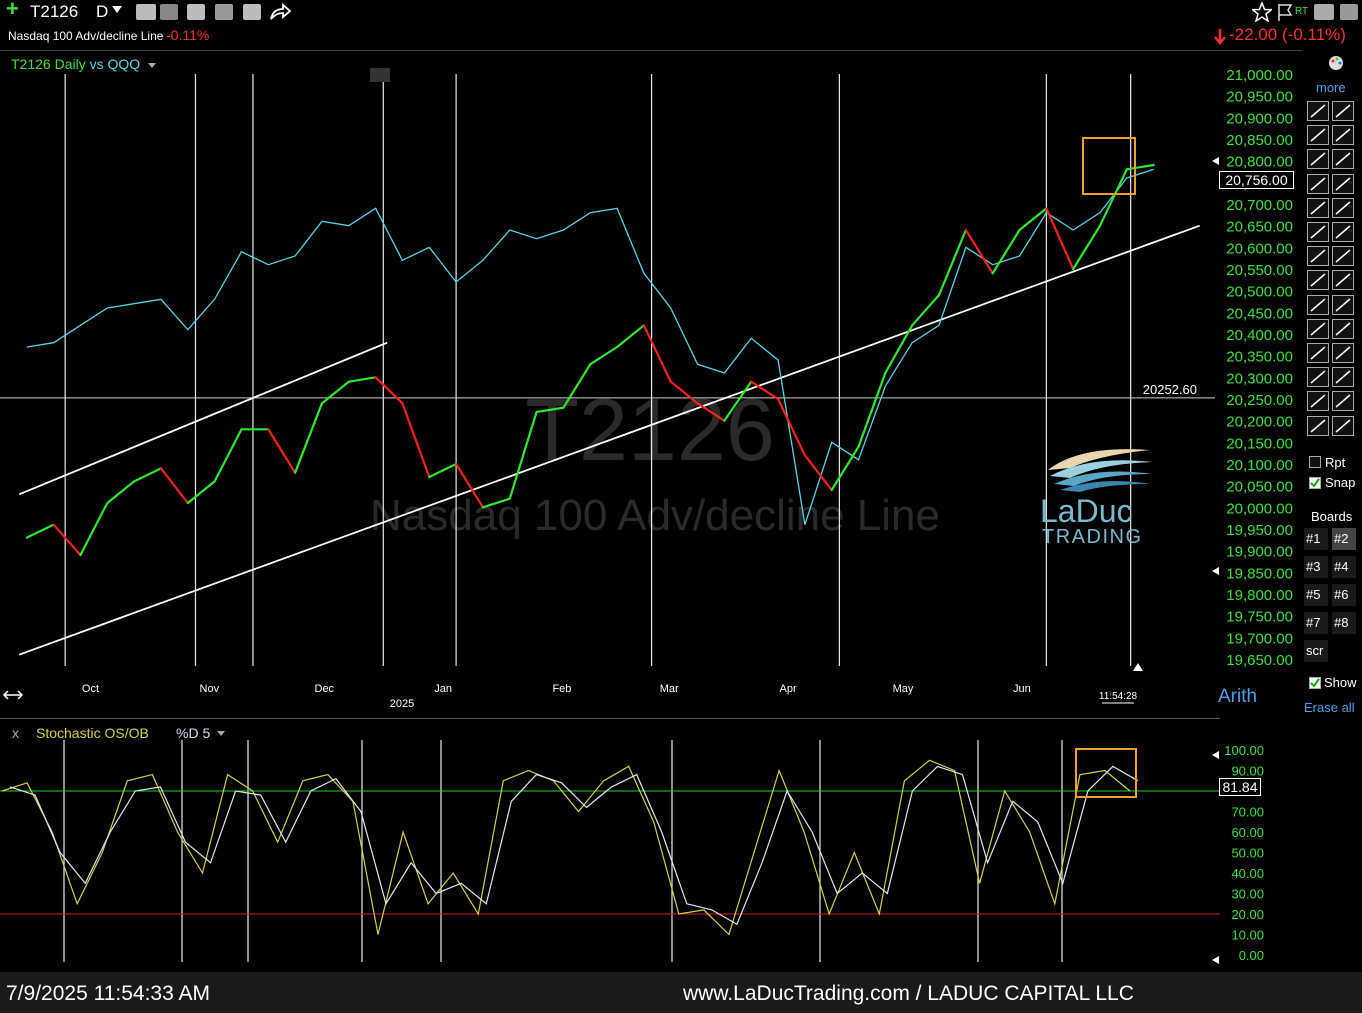  What do you see at coordinates (188, 35) in the screenshot?
I see `indicator-change: -0.11%` at bounding box center [188, 35].